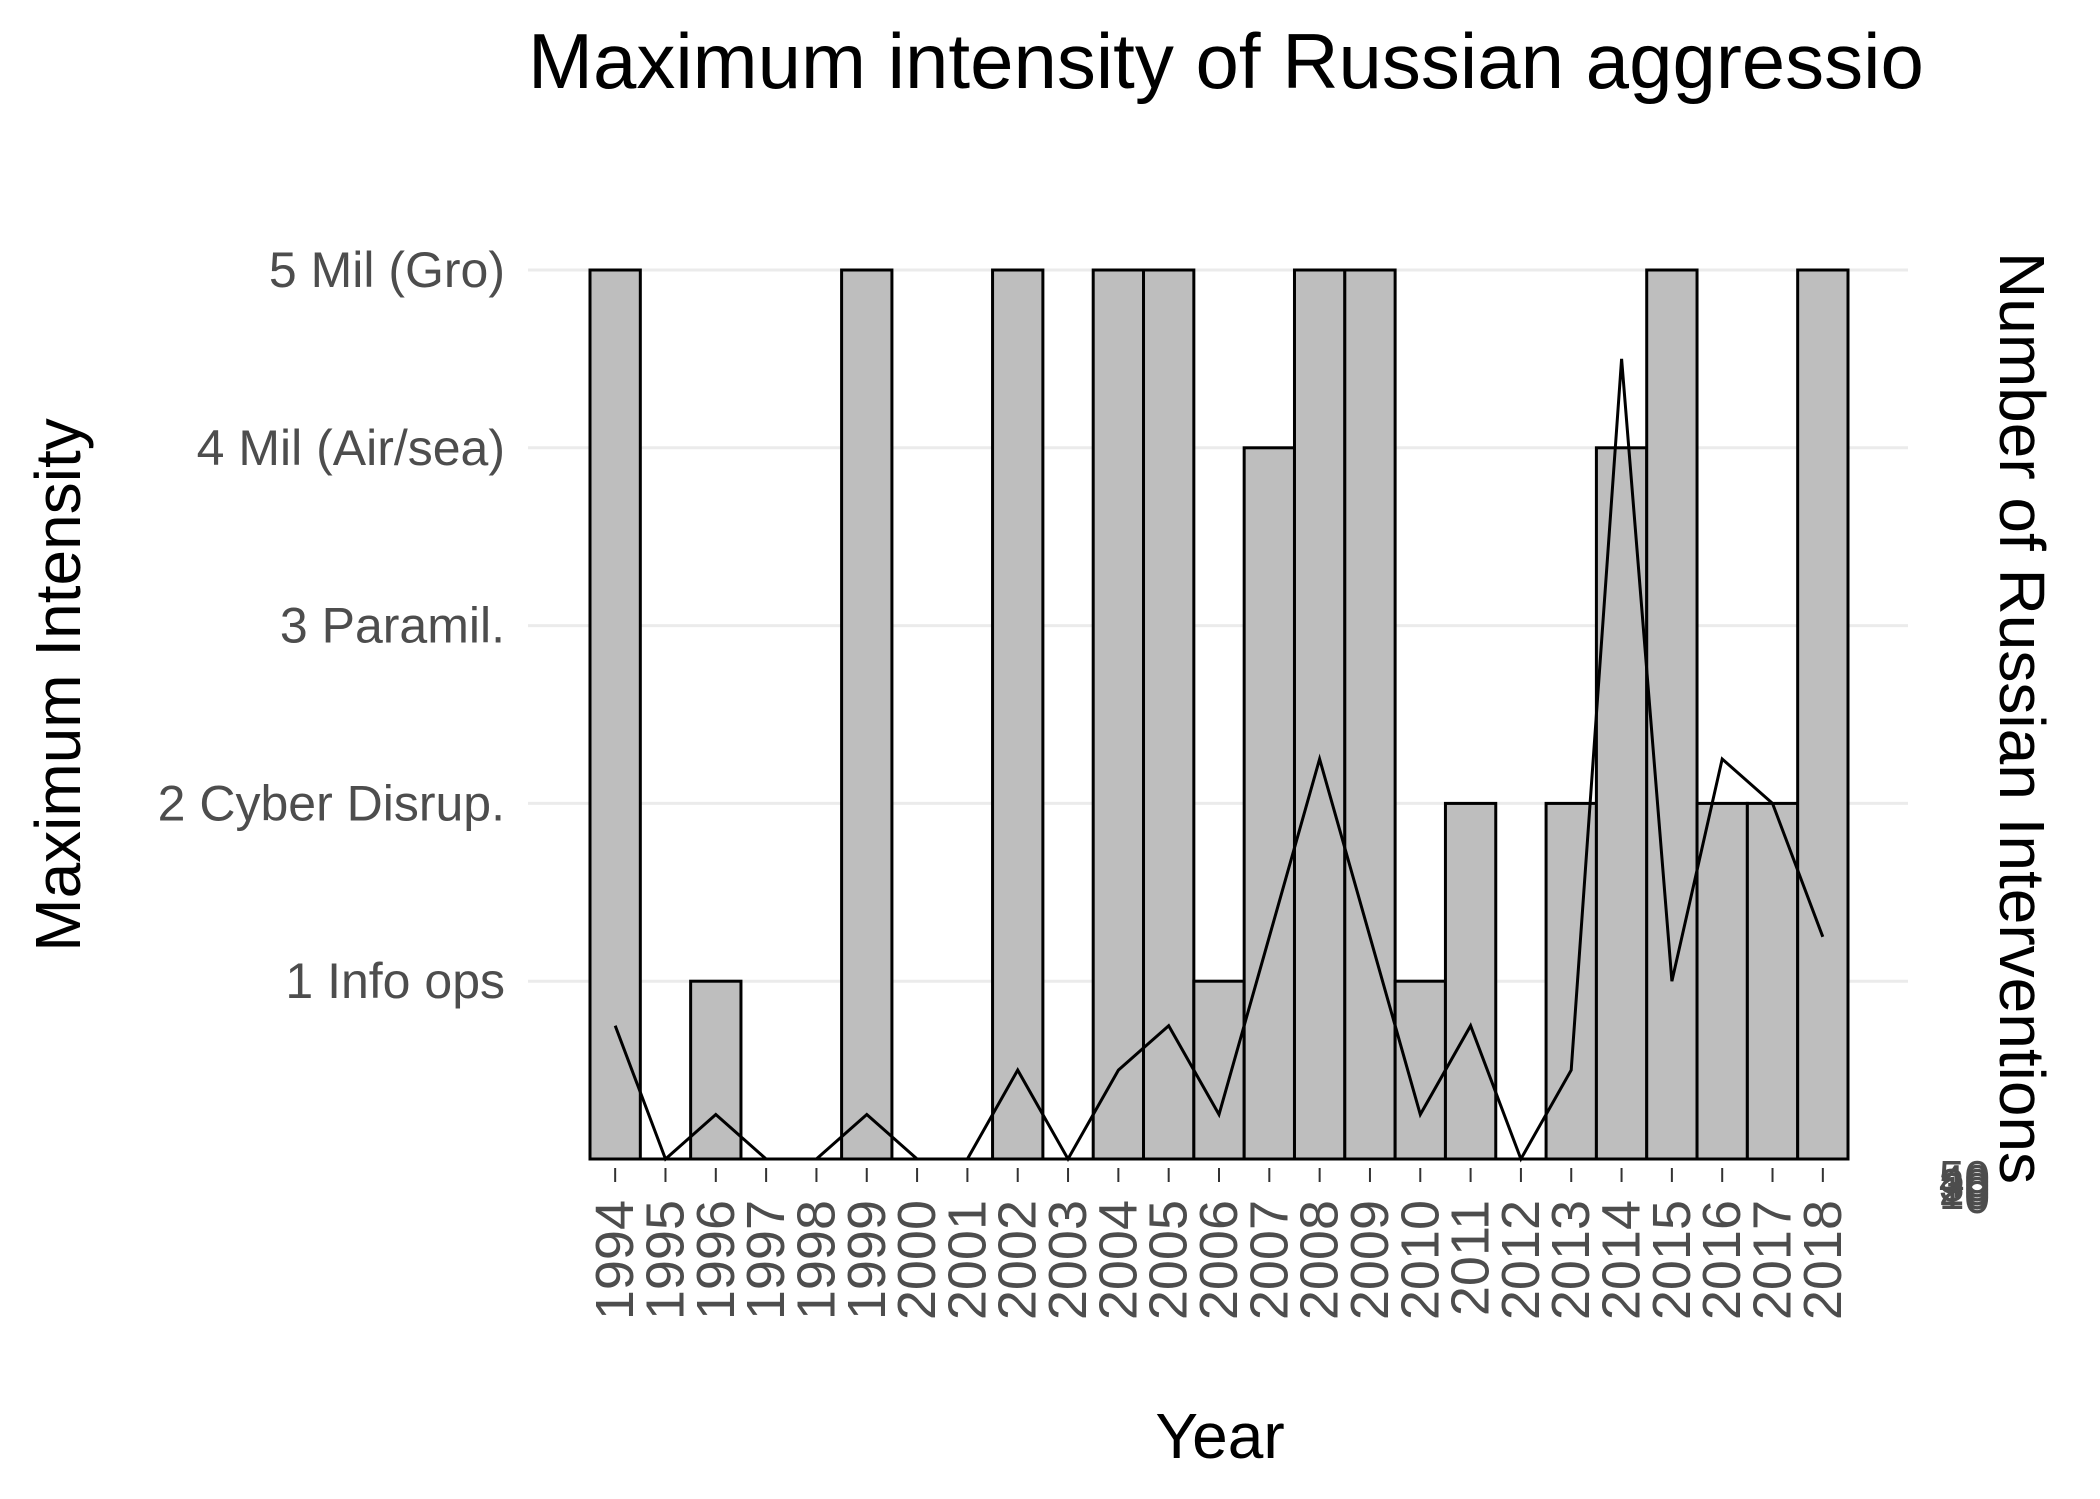 The height and width of the screenshot is (1499, 2100). Describe the element at coordinates (1977, 1197) in the screenshot. I see `y2-tick-label: 0` at that location.